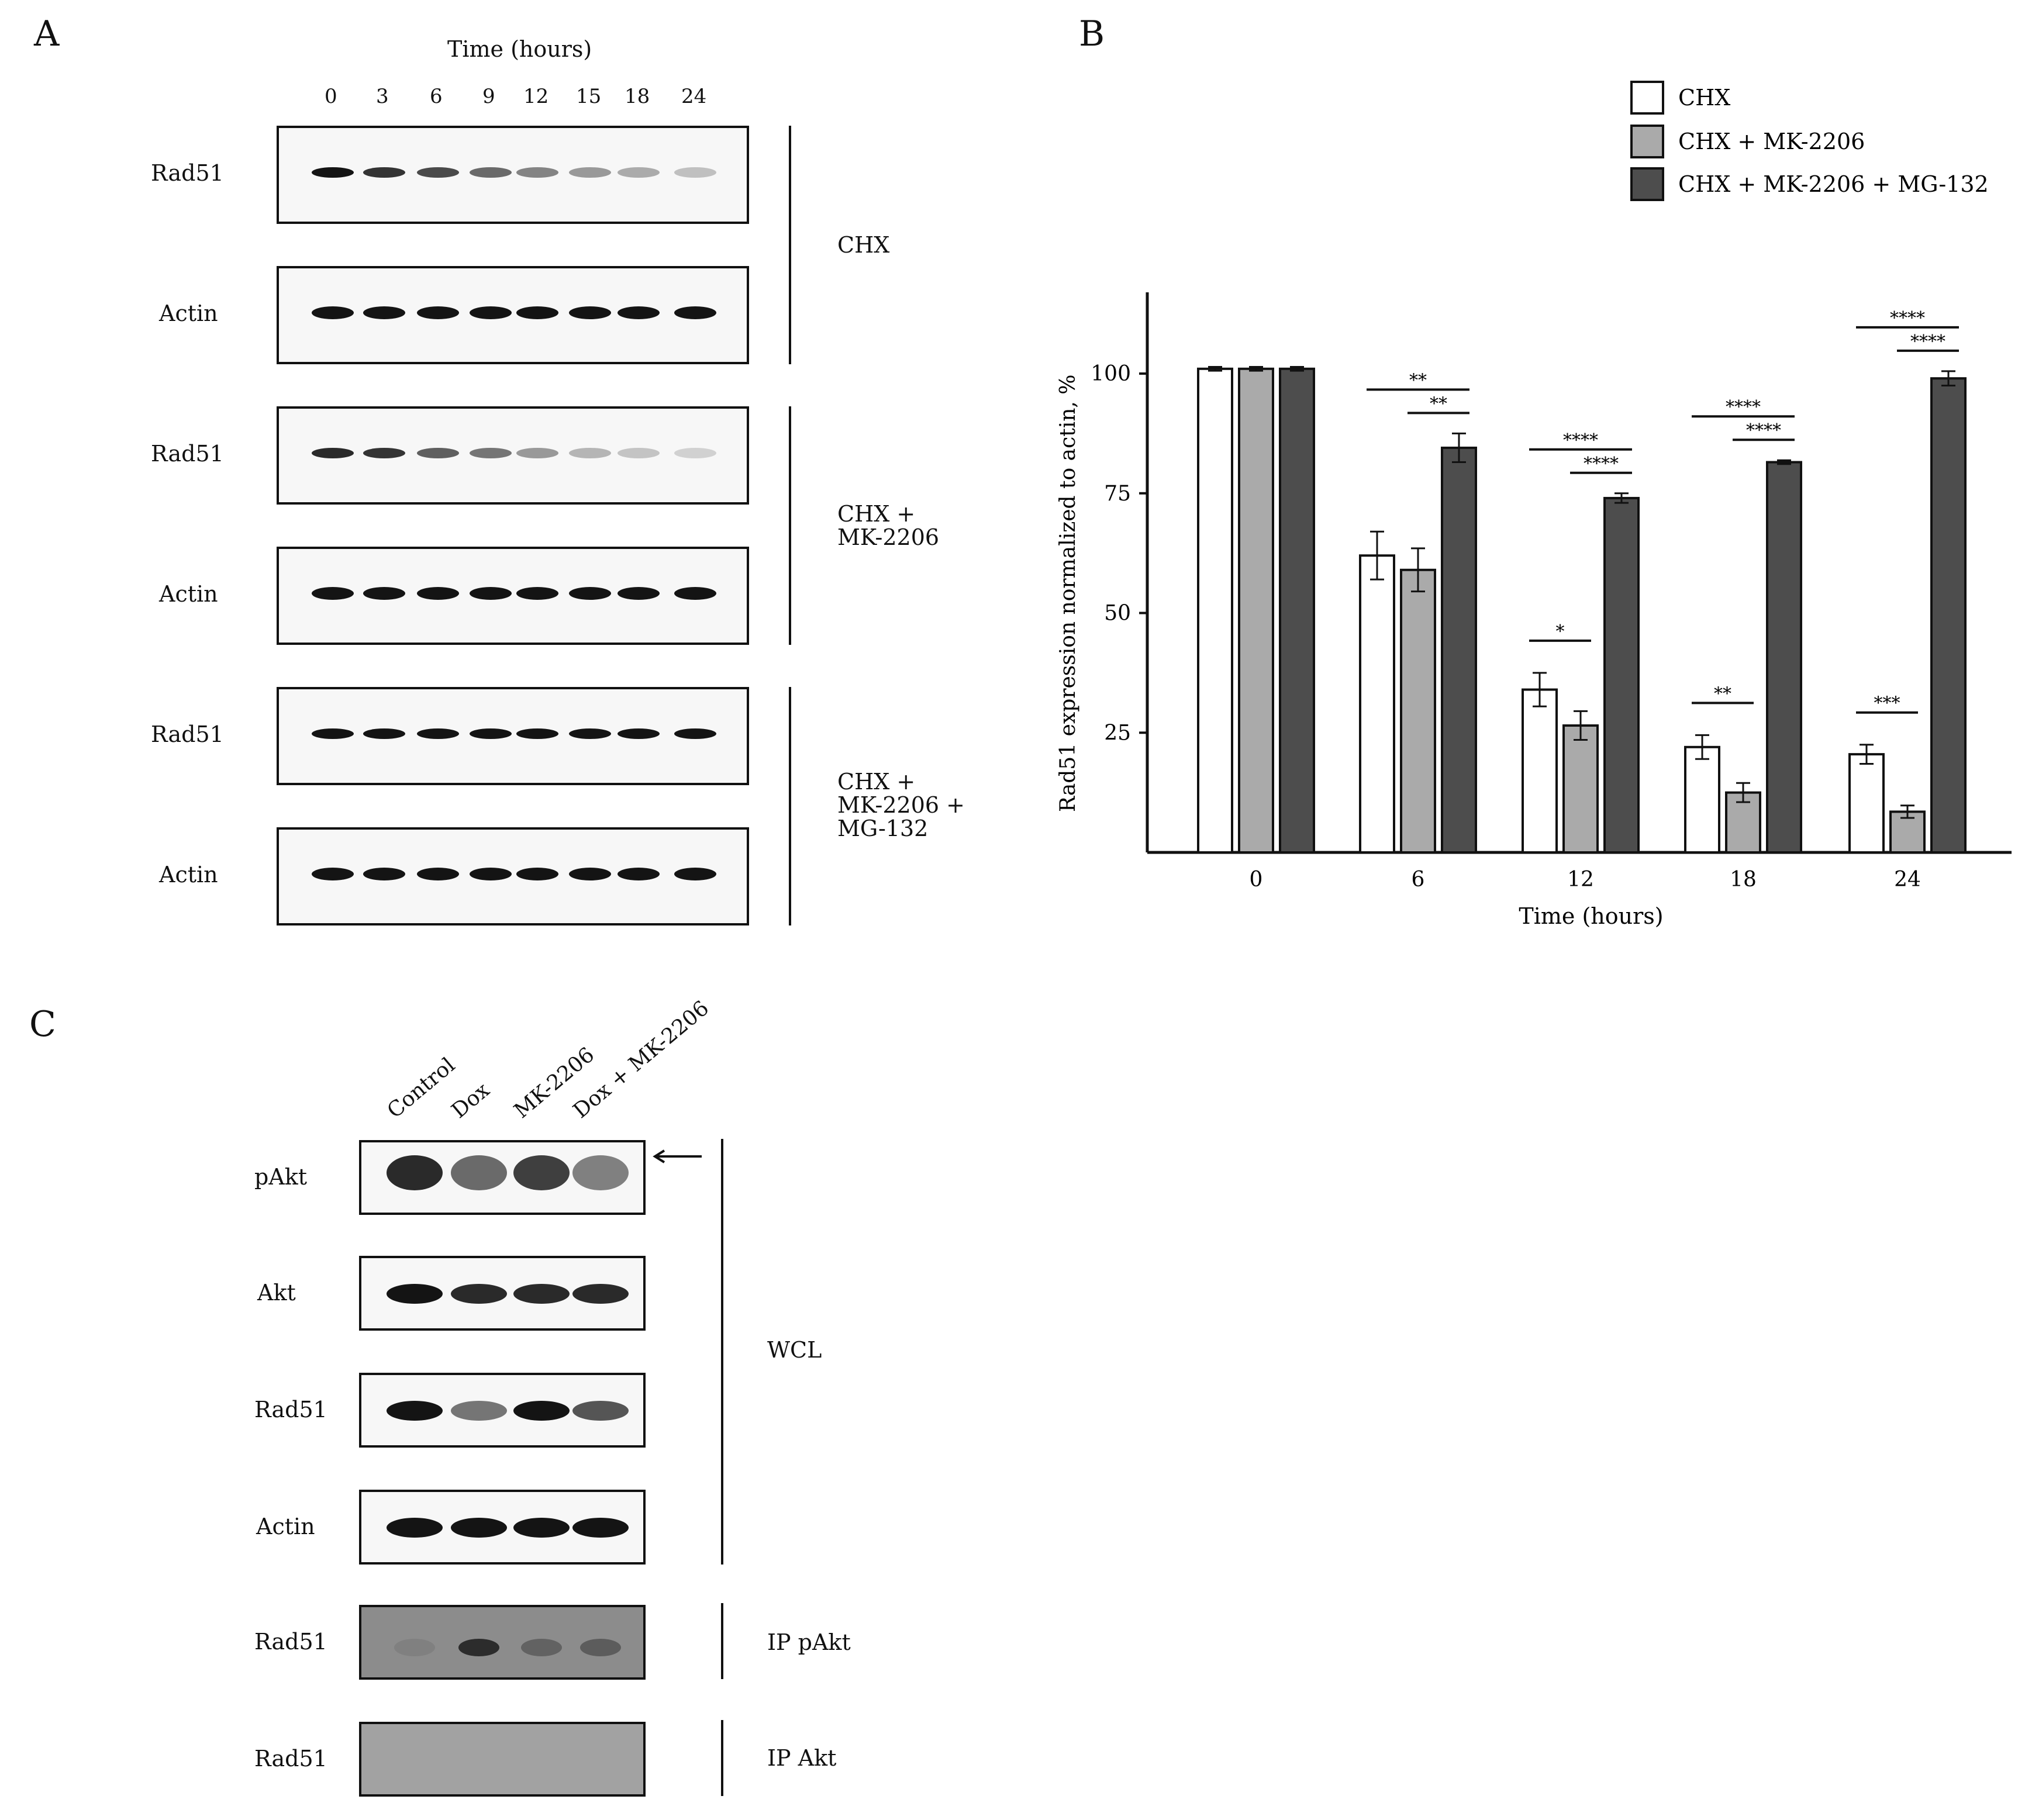 The image size is (2025, 1820). Describe the element at coordinates (589, 96) in the screenshot. I see `time-point-label: 15` at that location.